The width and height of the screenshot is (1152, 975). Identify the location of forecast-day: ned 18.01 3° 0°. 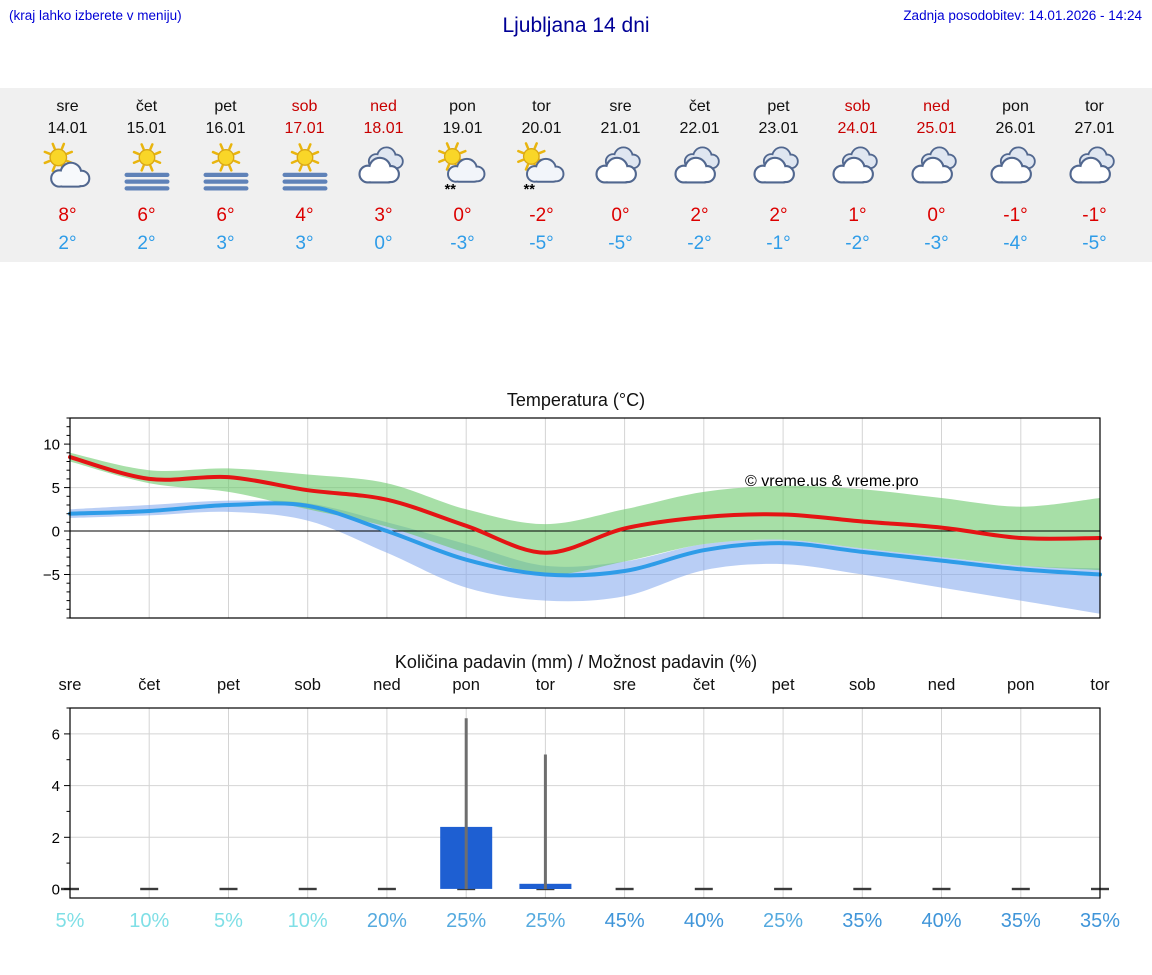
(383, 177).